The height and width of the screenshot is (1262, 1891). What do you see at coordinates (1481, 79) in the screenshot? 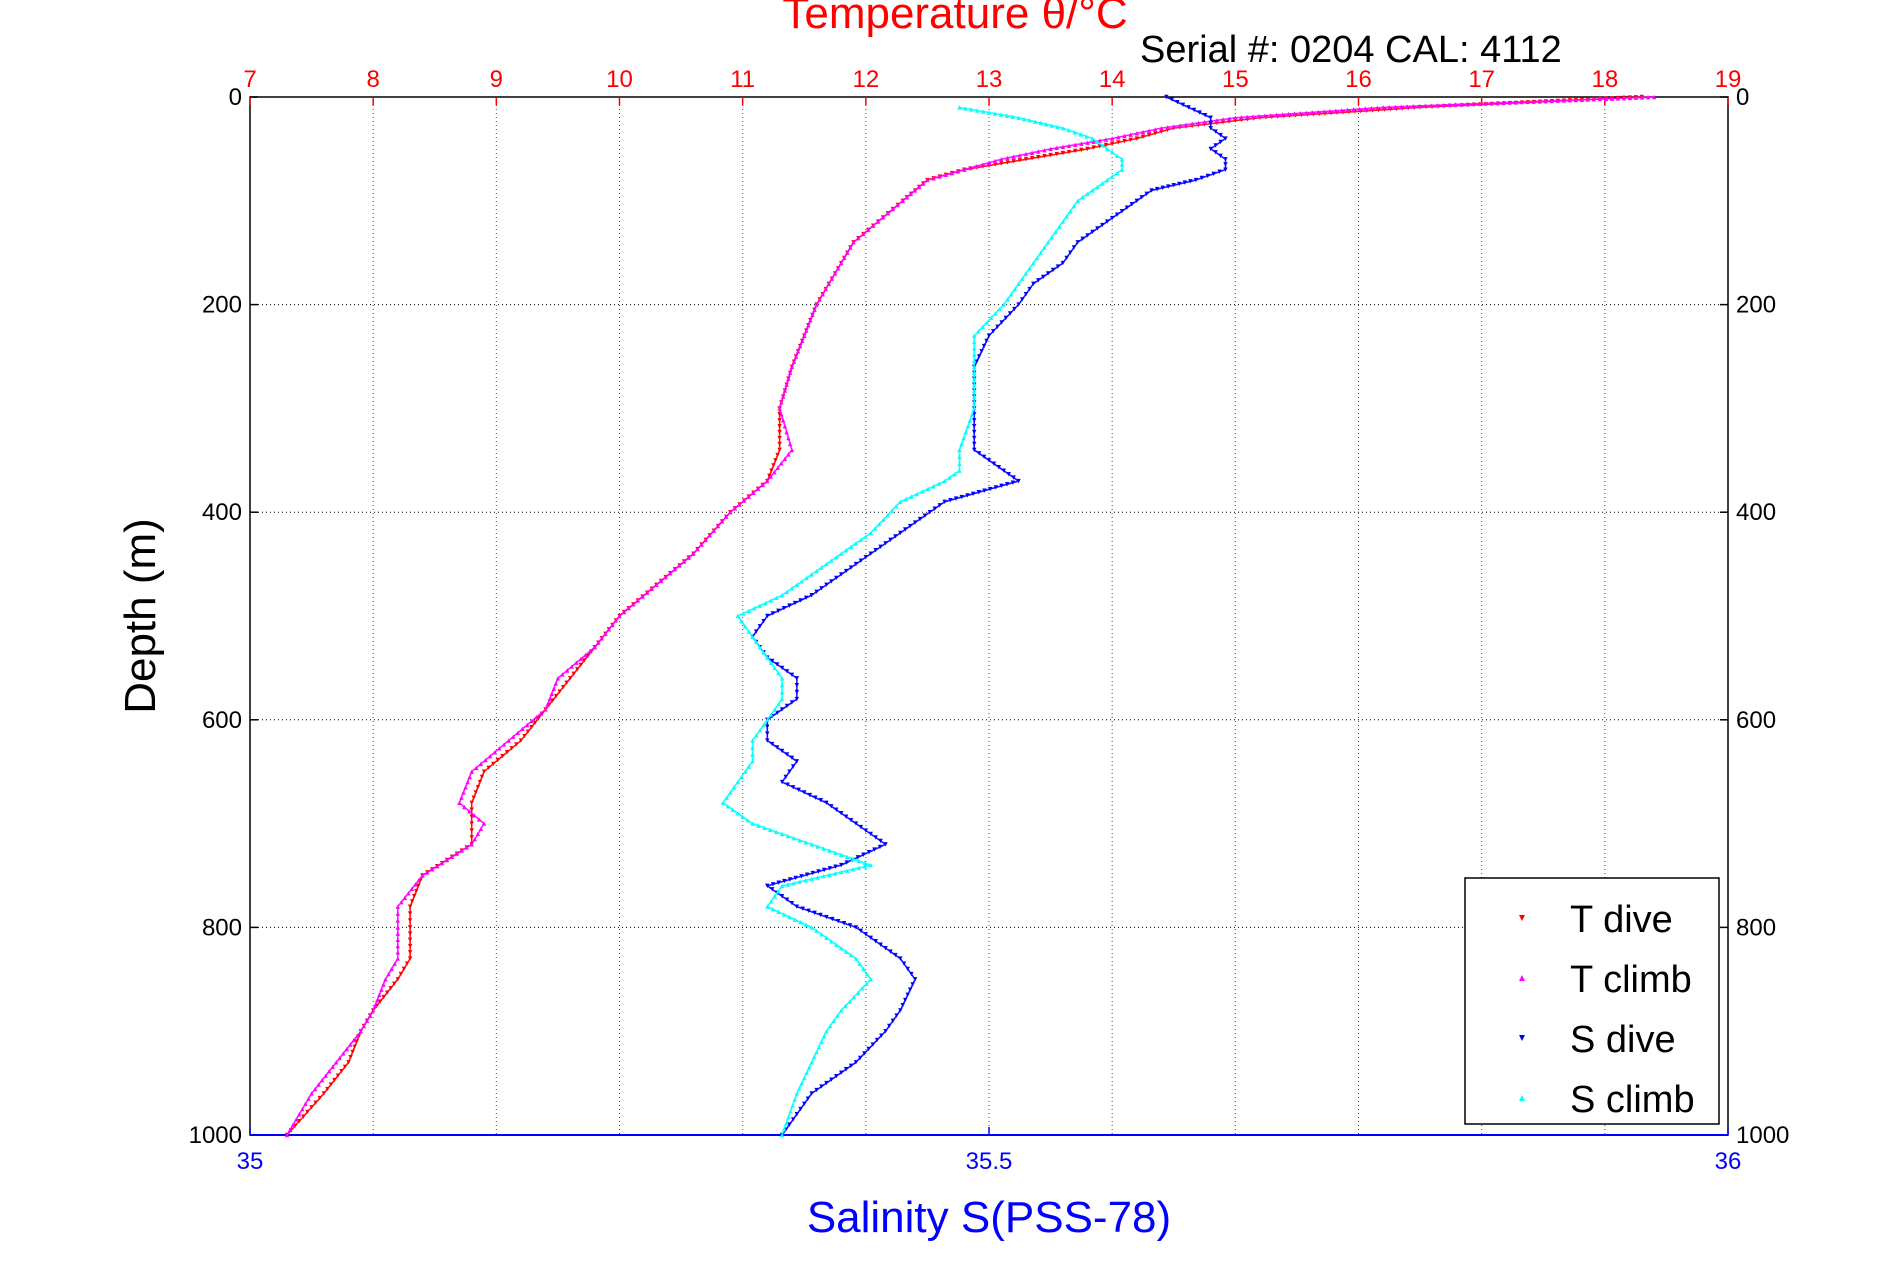
I see `top-axis-tick-label: 17` at bounding box center [1481, 79].